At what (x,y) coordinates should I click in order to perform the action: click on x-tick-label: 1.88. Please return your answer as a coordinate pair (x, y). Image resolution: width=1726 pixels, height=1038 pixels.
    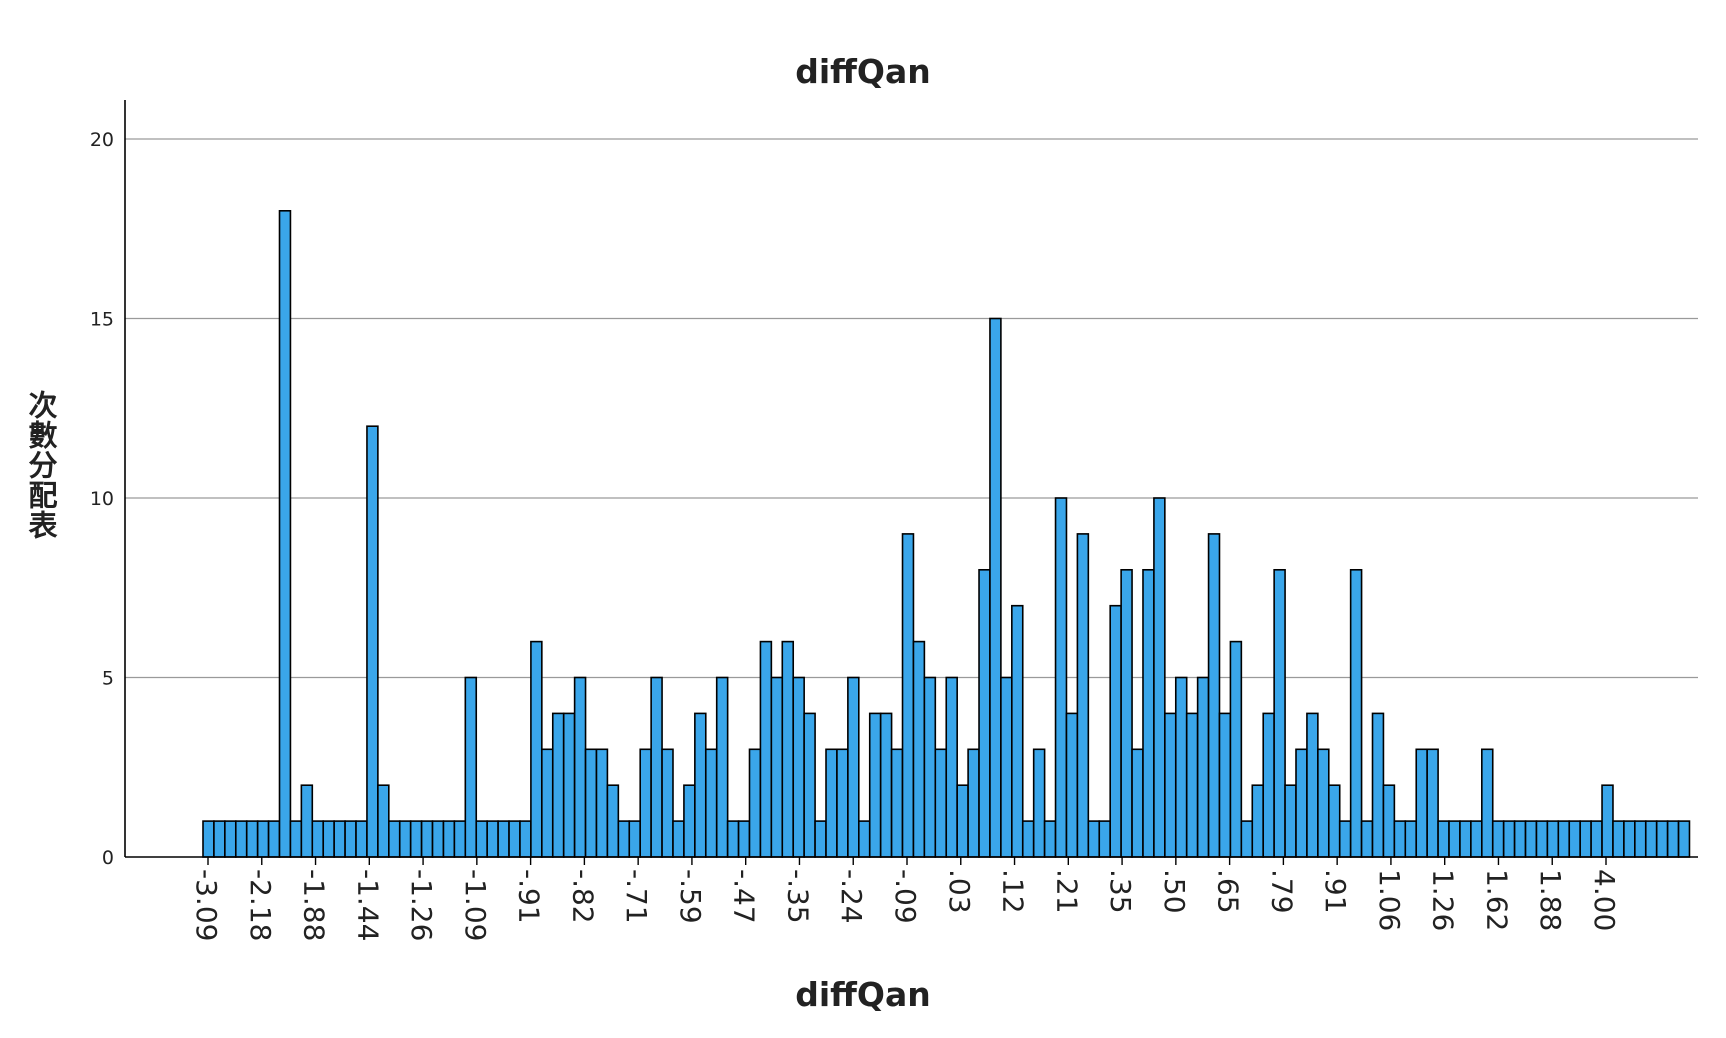
    Looking at the image, I should click on (1550, 900).